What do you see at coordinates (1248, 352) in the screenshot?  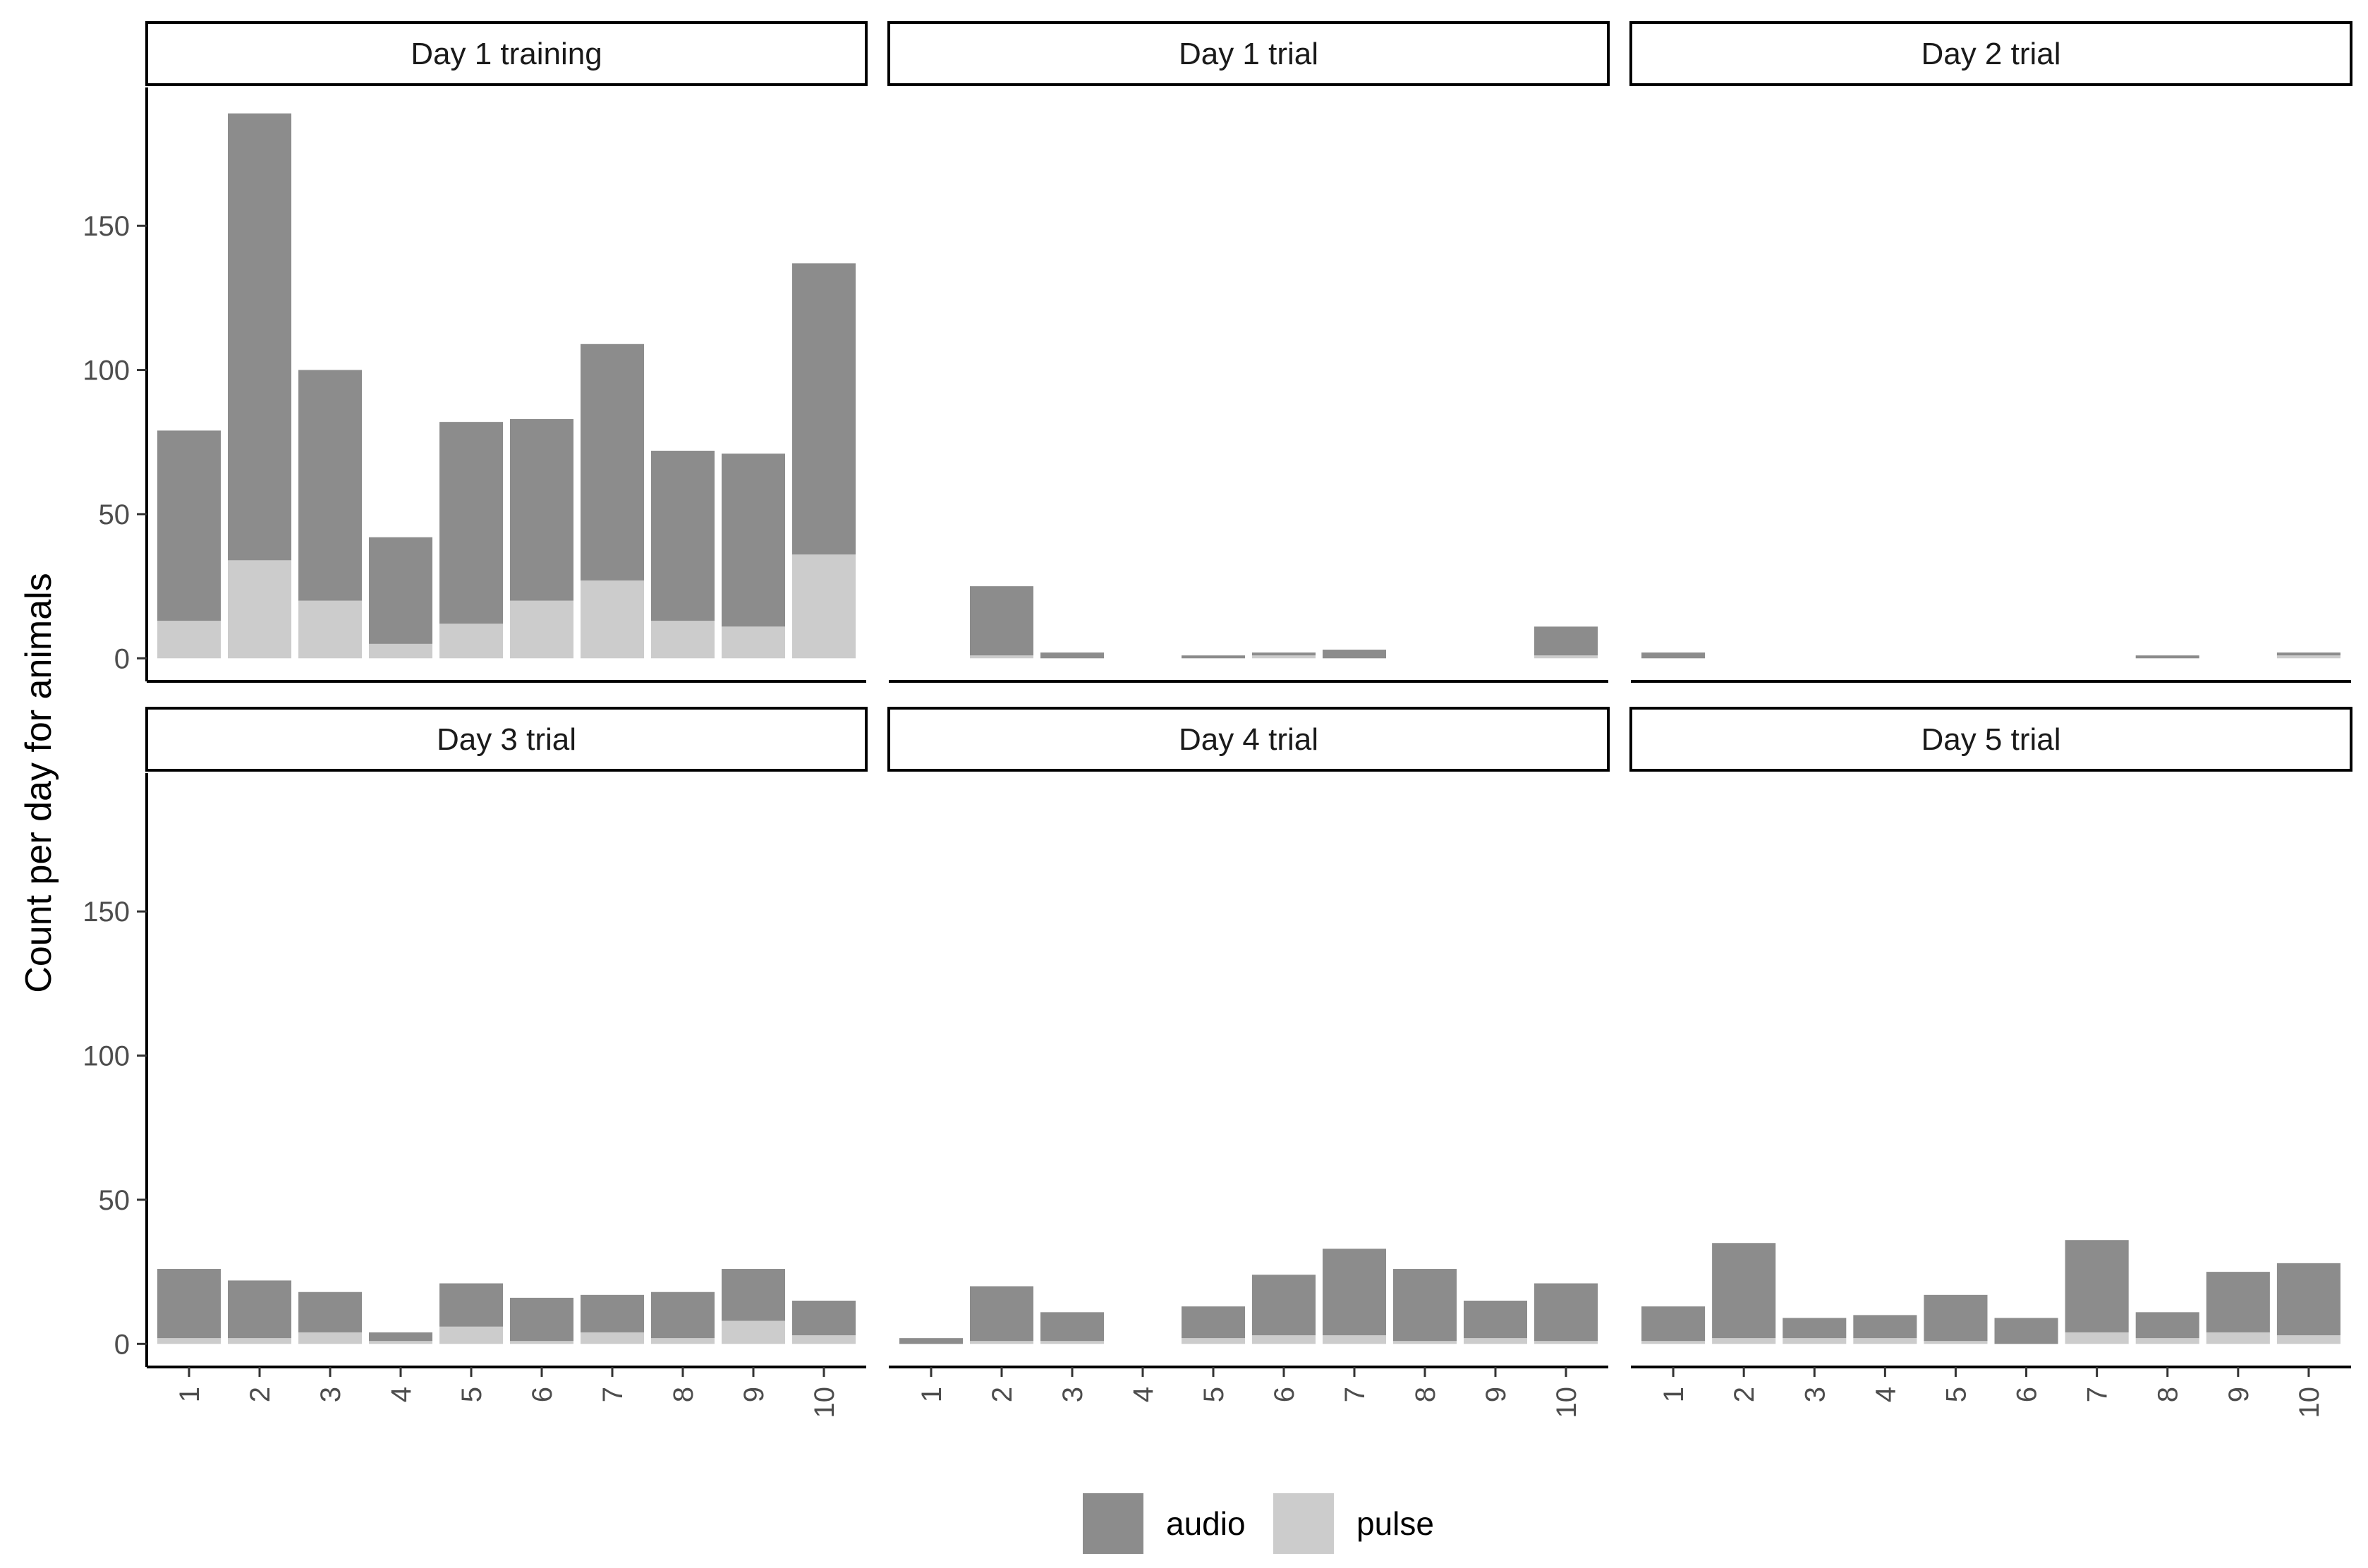 I see `panel-2: Day 1 trial` at bounding box center [1248, 352].